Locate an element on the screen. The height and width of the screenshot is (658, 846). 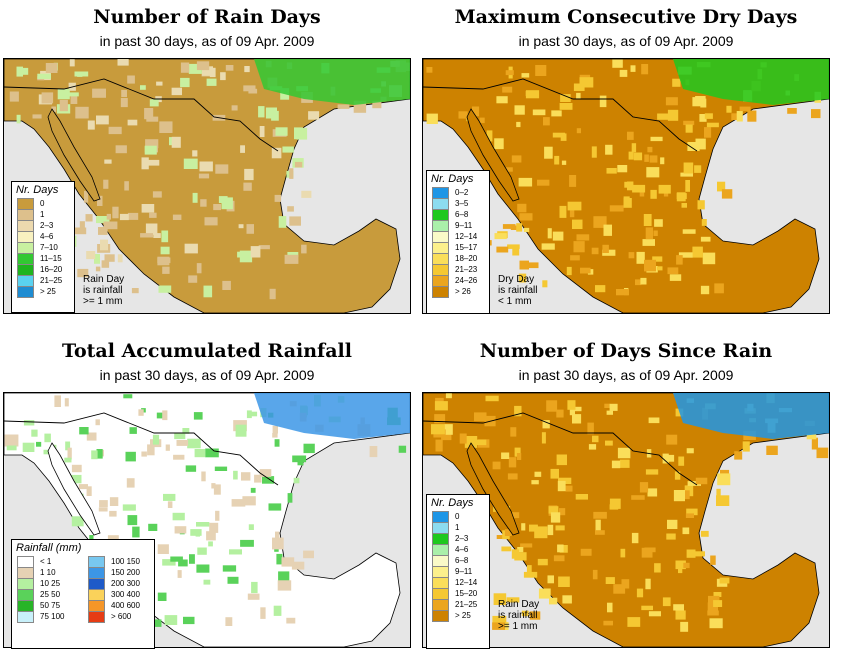
legend-item: 300 400 is located at coordinates (121, 594).